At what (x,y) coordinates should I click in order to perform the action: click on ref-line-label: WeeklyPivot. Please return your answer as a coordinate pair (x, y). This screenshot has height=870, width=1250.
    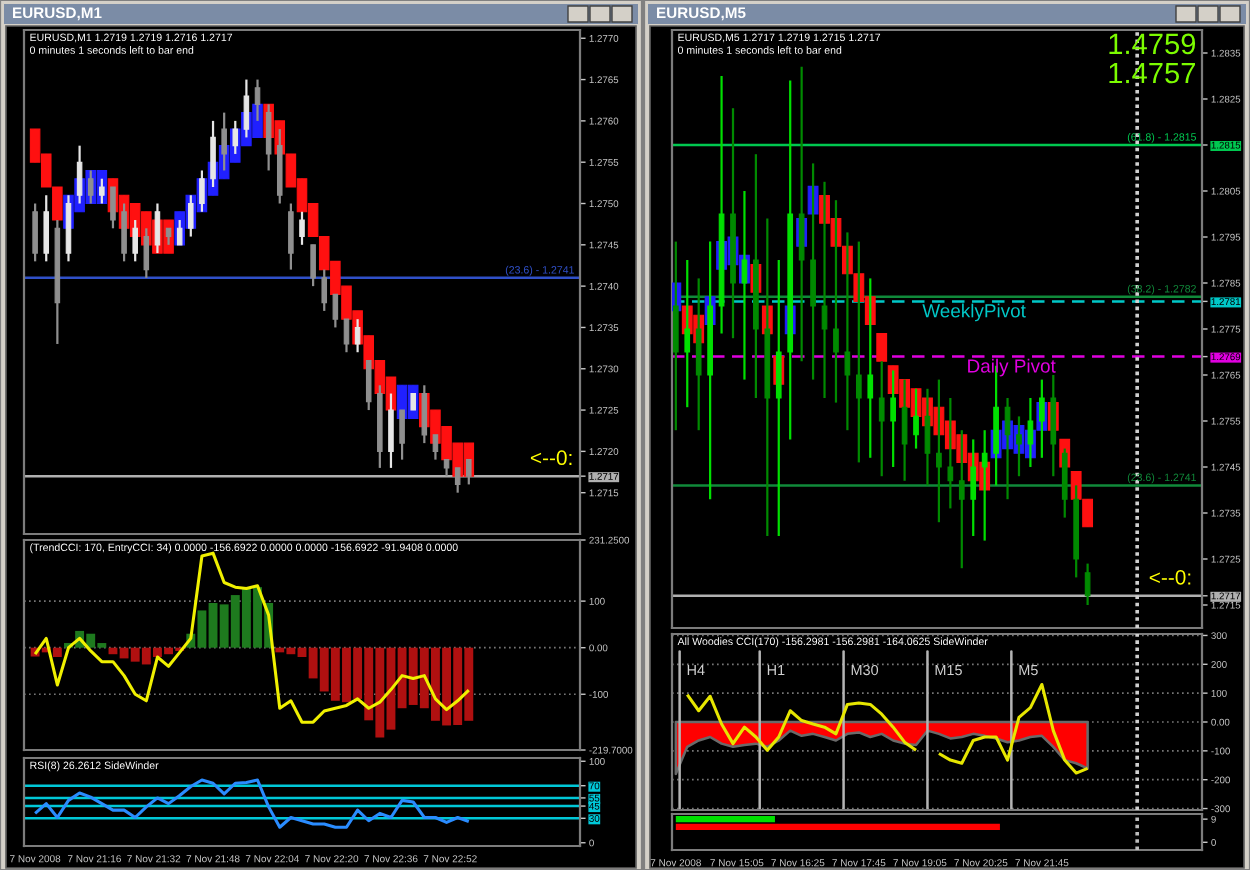
    Looking at the image, I should click on (974, 312).